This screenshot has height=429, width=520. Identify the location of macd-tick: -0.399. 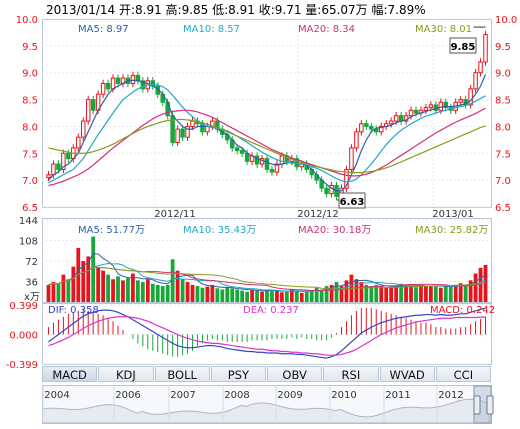
(22, 365).